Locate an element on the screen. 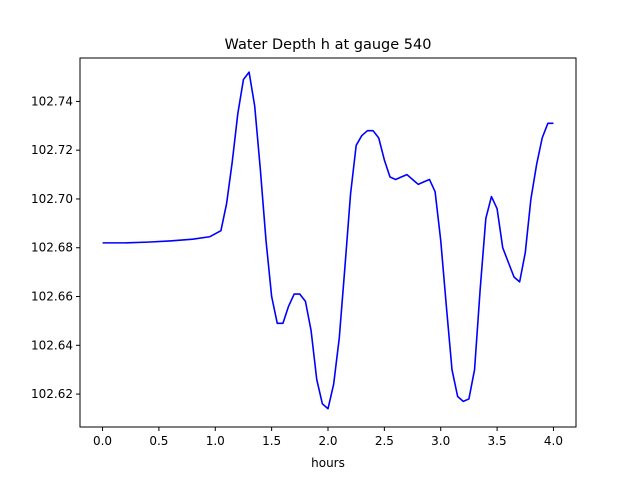 Image resolution: width=640 pixels, height=480 pixels. x-tick-label: 3.0 is located at coordinates (440, 441).